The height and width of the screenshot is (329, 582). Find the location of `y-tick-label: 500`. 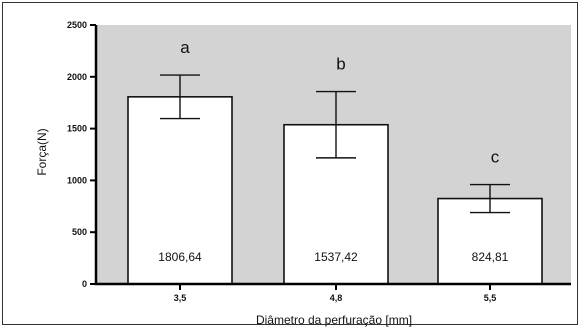

y-tick-label: 500 is located at coordinates (79, 232).